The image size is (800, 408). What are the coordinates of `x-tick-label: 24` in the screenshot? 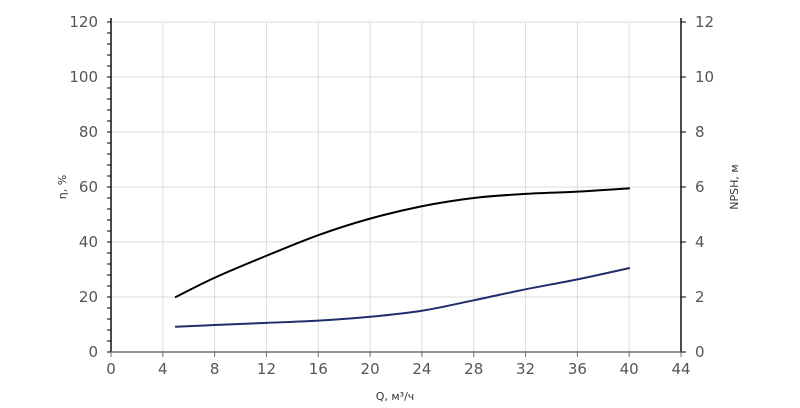 It's located at (421, 369).